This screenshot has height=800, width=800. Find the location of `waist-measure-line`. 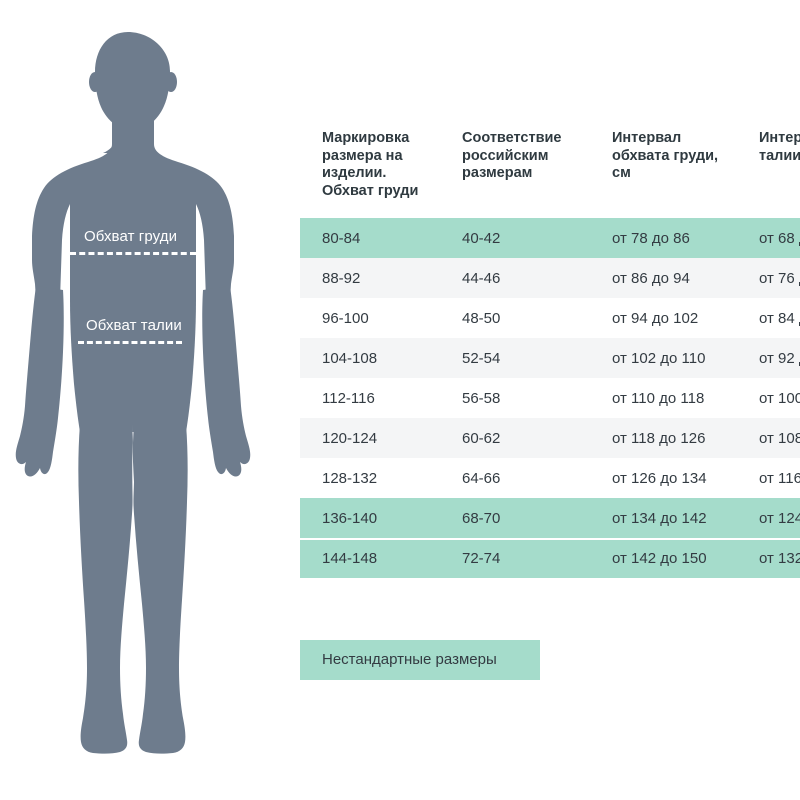

waist-measure-line is located at coordinates (130, 342).